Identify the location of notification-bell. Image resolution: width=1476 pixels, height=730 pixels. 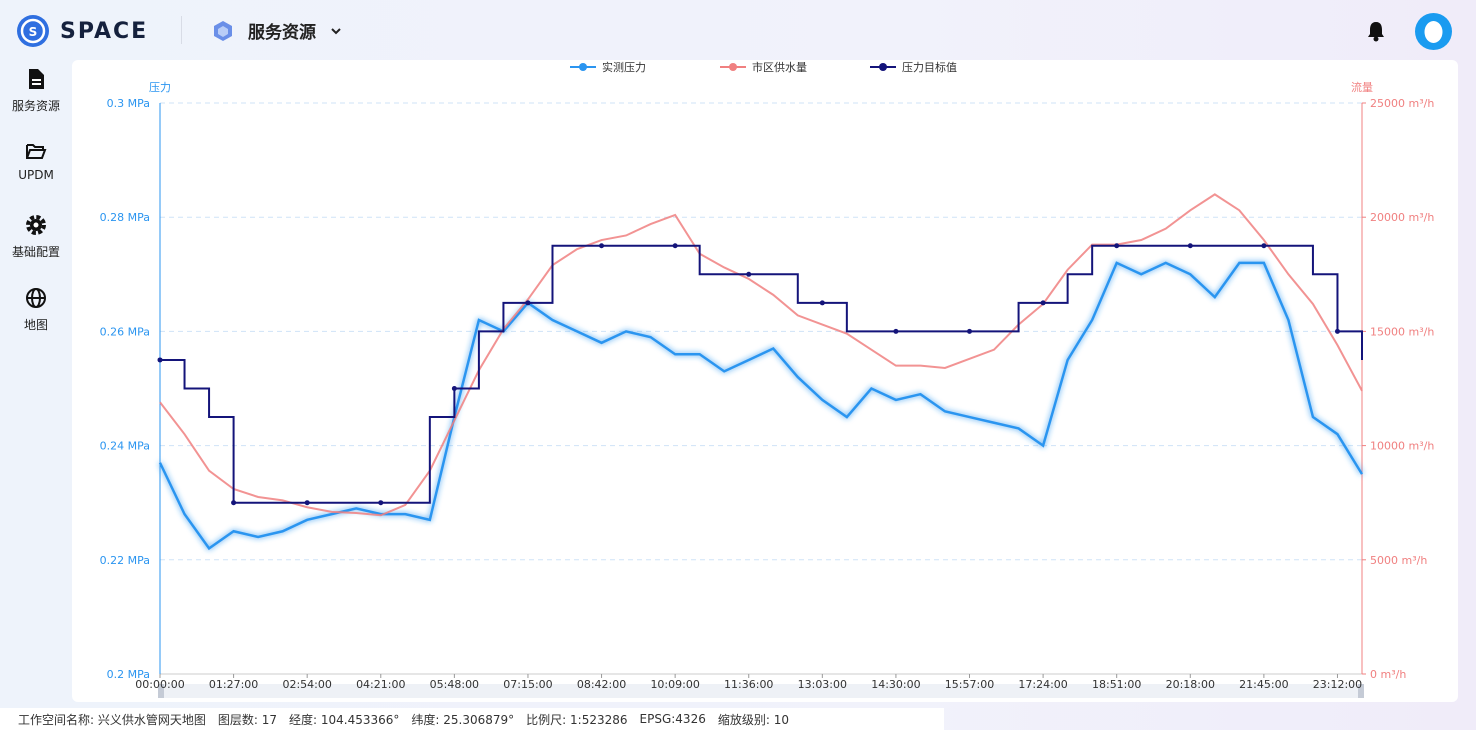
(1376, 31).